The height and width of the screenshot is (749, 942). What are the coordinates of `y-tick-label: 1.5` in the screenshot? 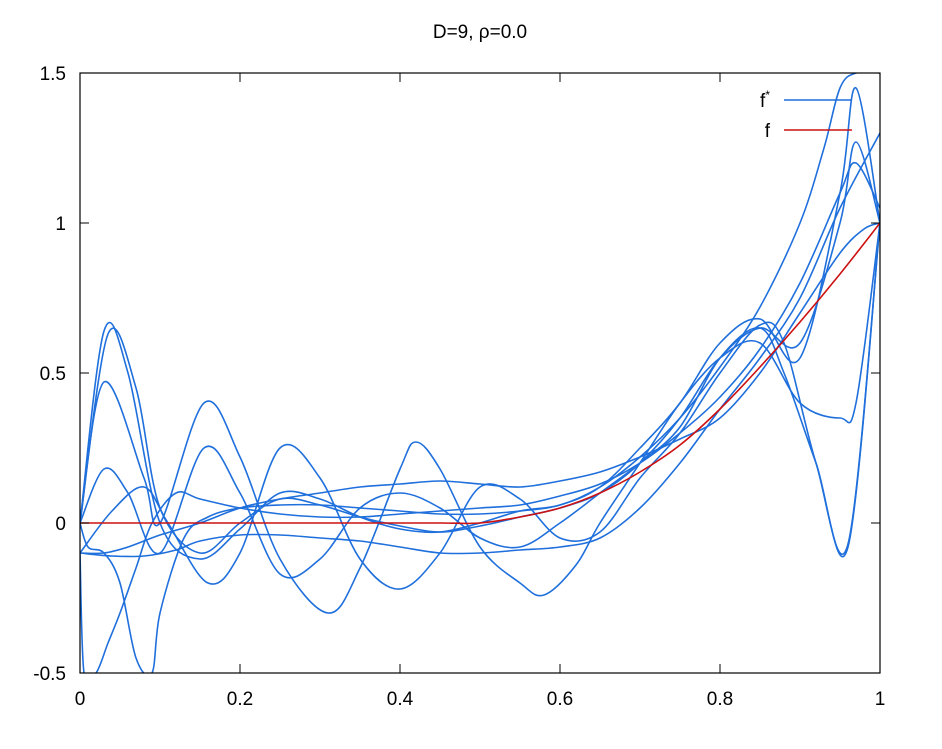 It's located at (53, 74).